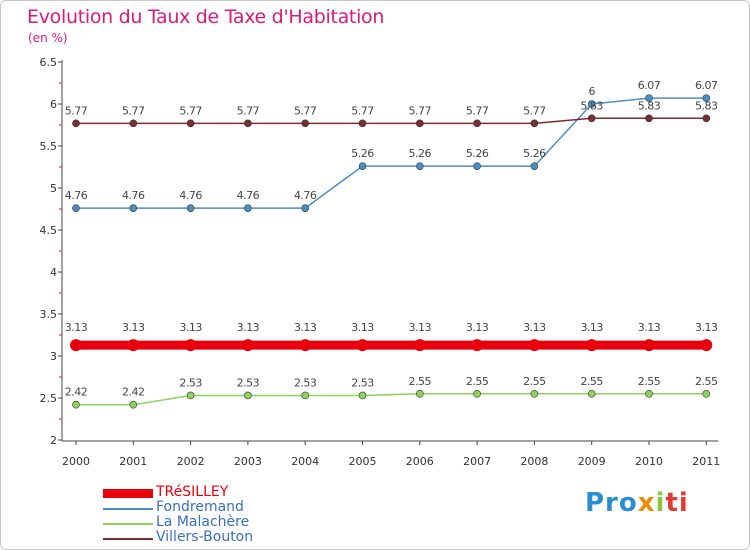 The image size is (750, 550). I want to click on legend-label-villers-bouton: Villers-Bouton, so click(205, 537).